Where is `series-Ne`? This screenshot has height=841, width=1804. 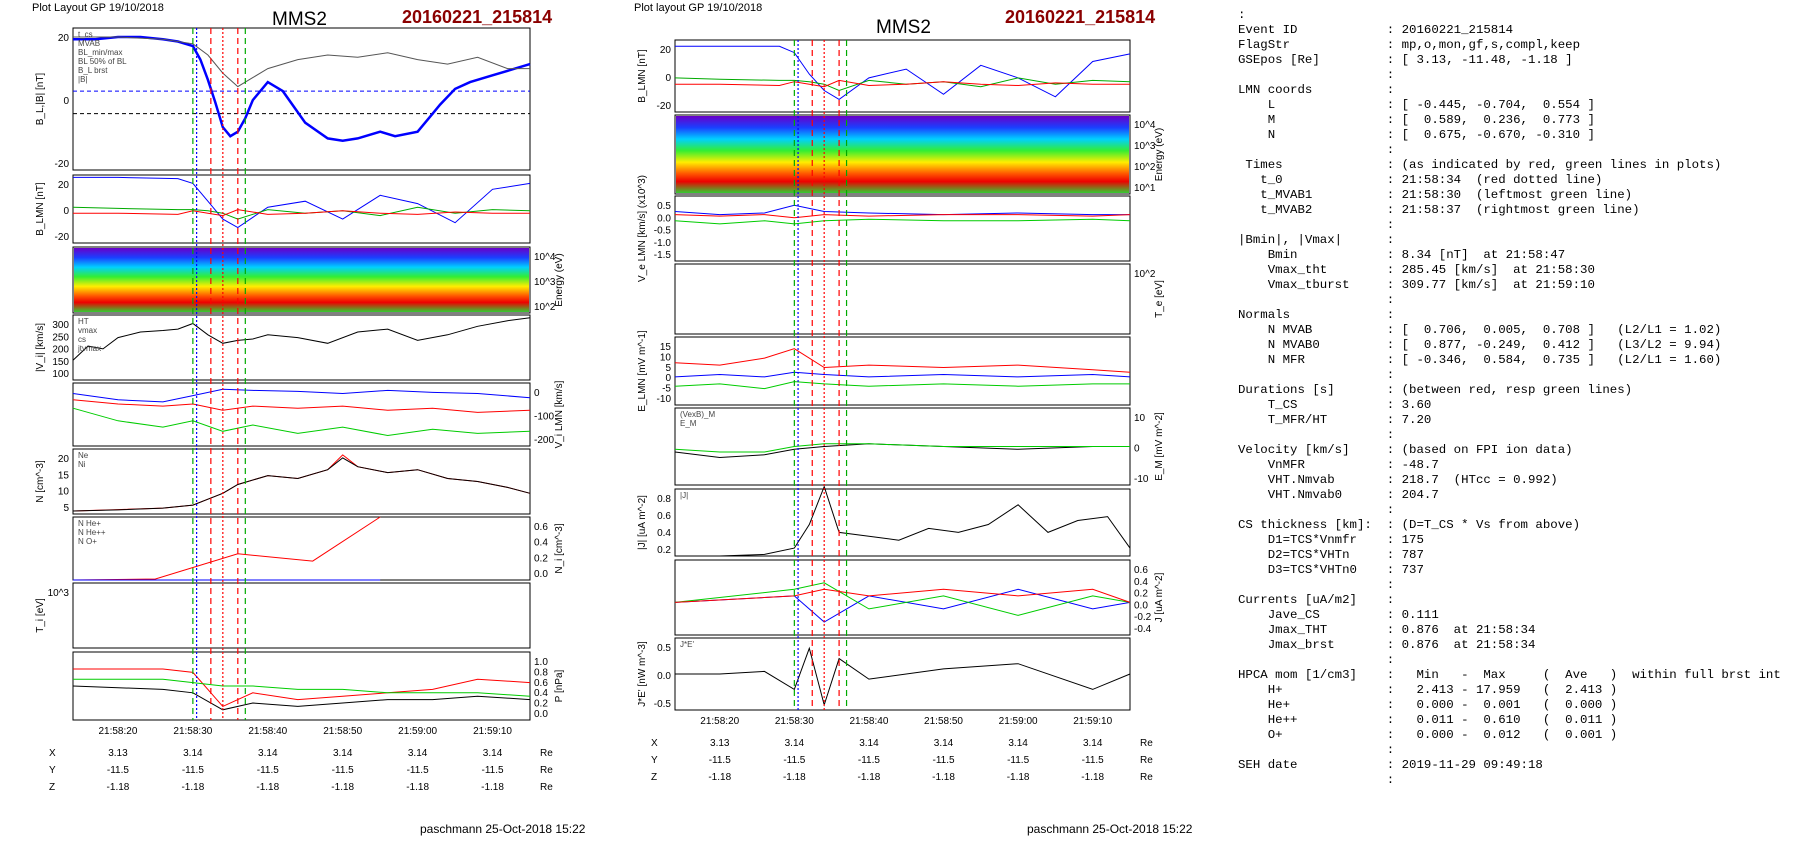 series-Ne is located at coordinates (301, 483).